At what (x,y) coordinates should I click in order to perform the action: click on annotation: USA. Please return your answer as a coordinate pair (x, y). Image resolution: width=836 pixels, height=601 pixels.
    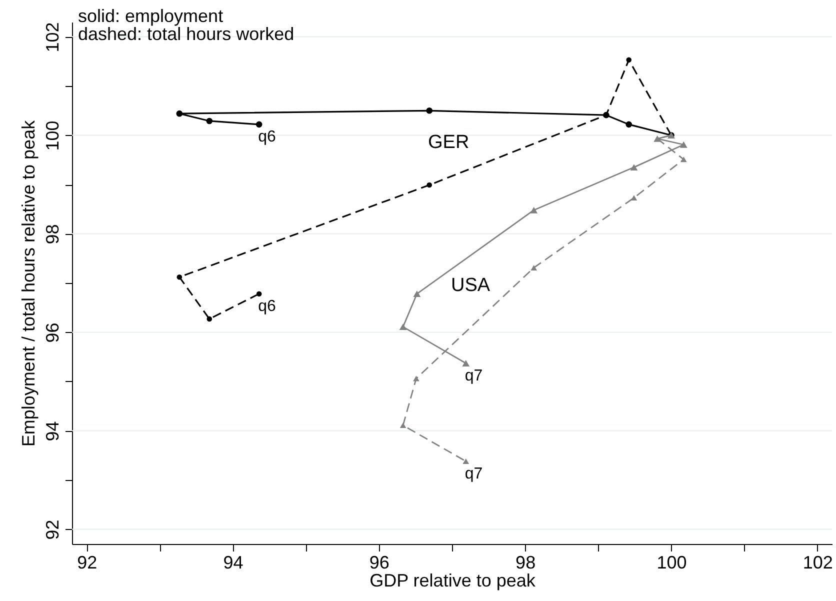
    Looking at the image, I should click on (470, 285).